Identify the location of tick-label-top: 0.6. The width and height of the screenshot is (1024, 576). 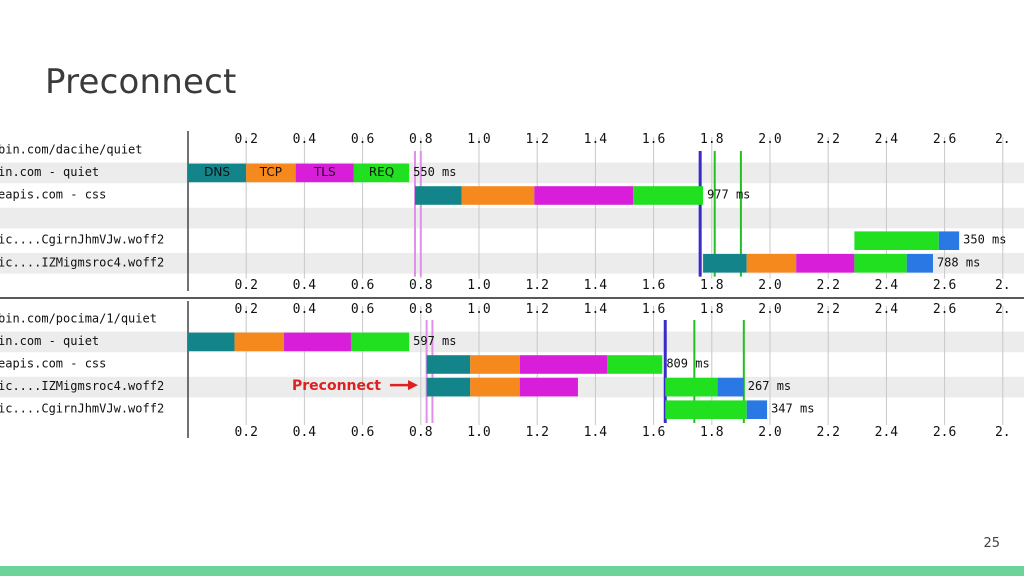
(362, 309).